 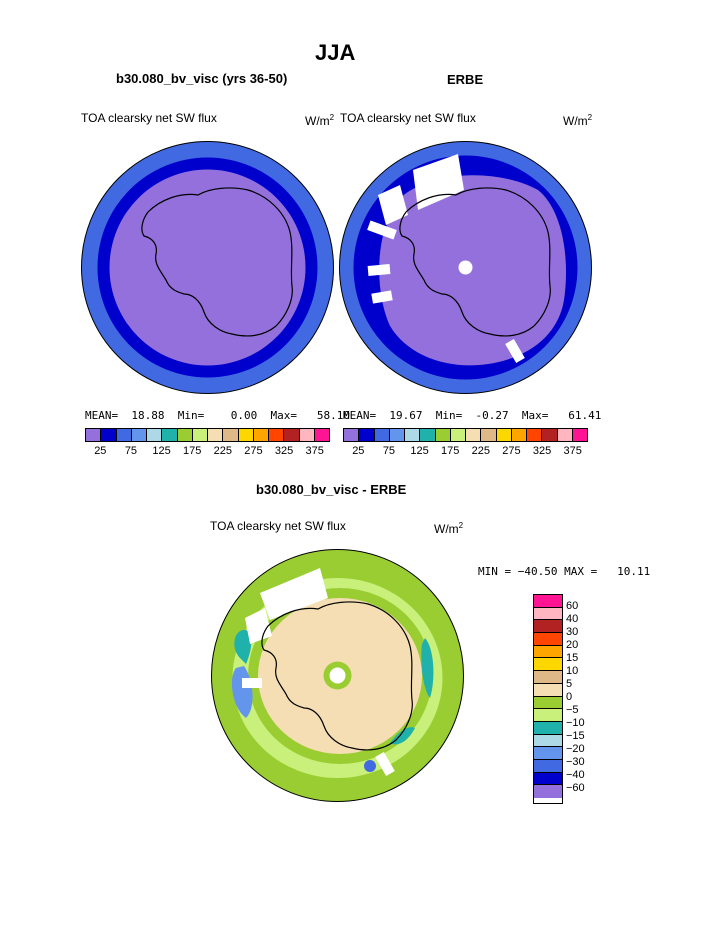 What do you see at coordinates (572, 632) in the screenshot?
I see `colorbar-tick-label: 30` at bounding box center [572, 632].